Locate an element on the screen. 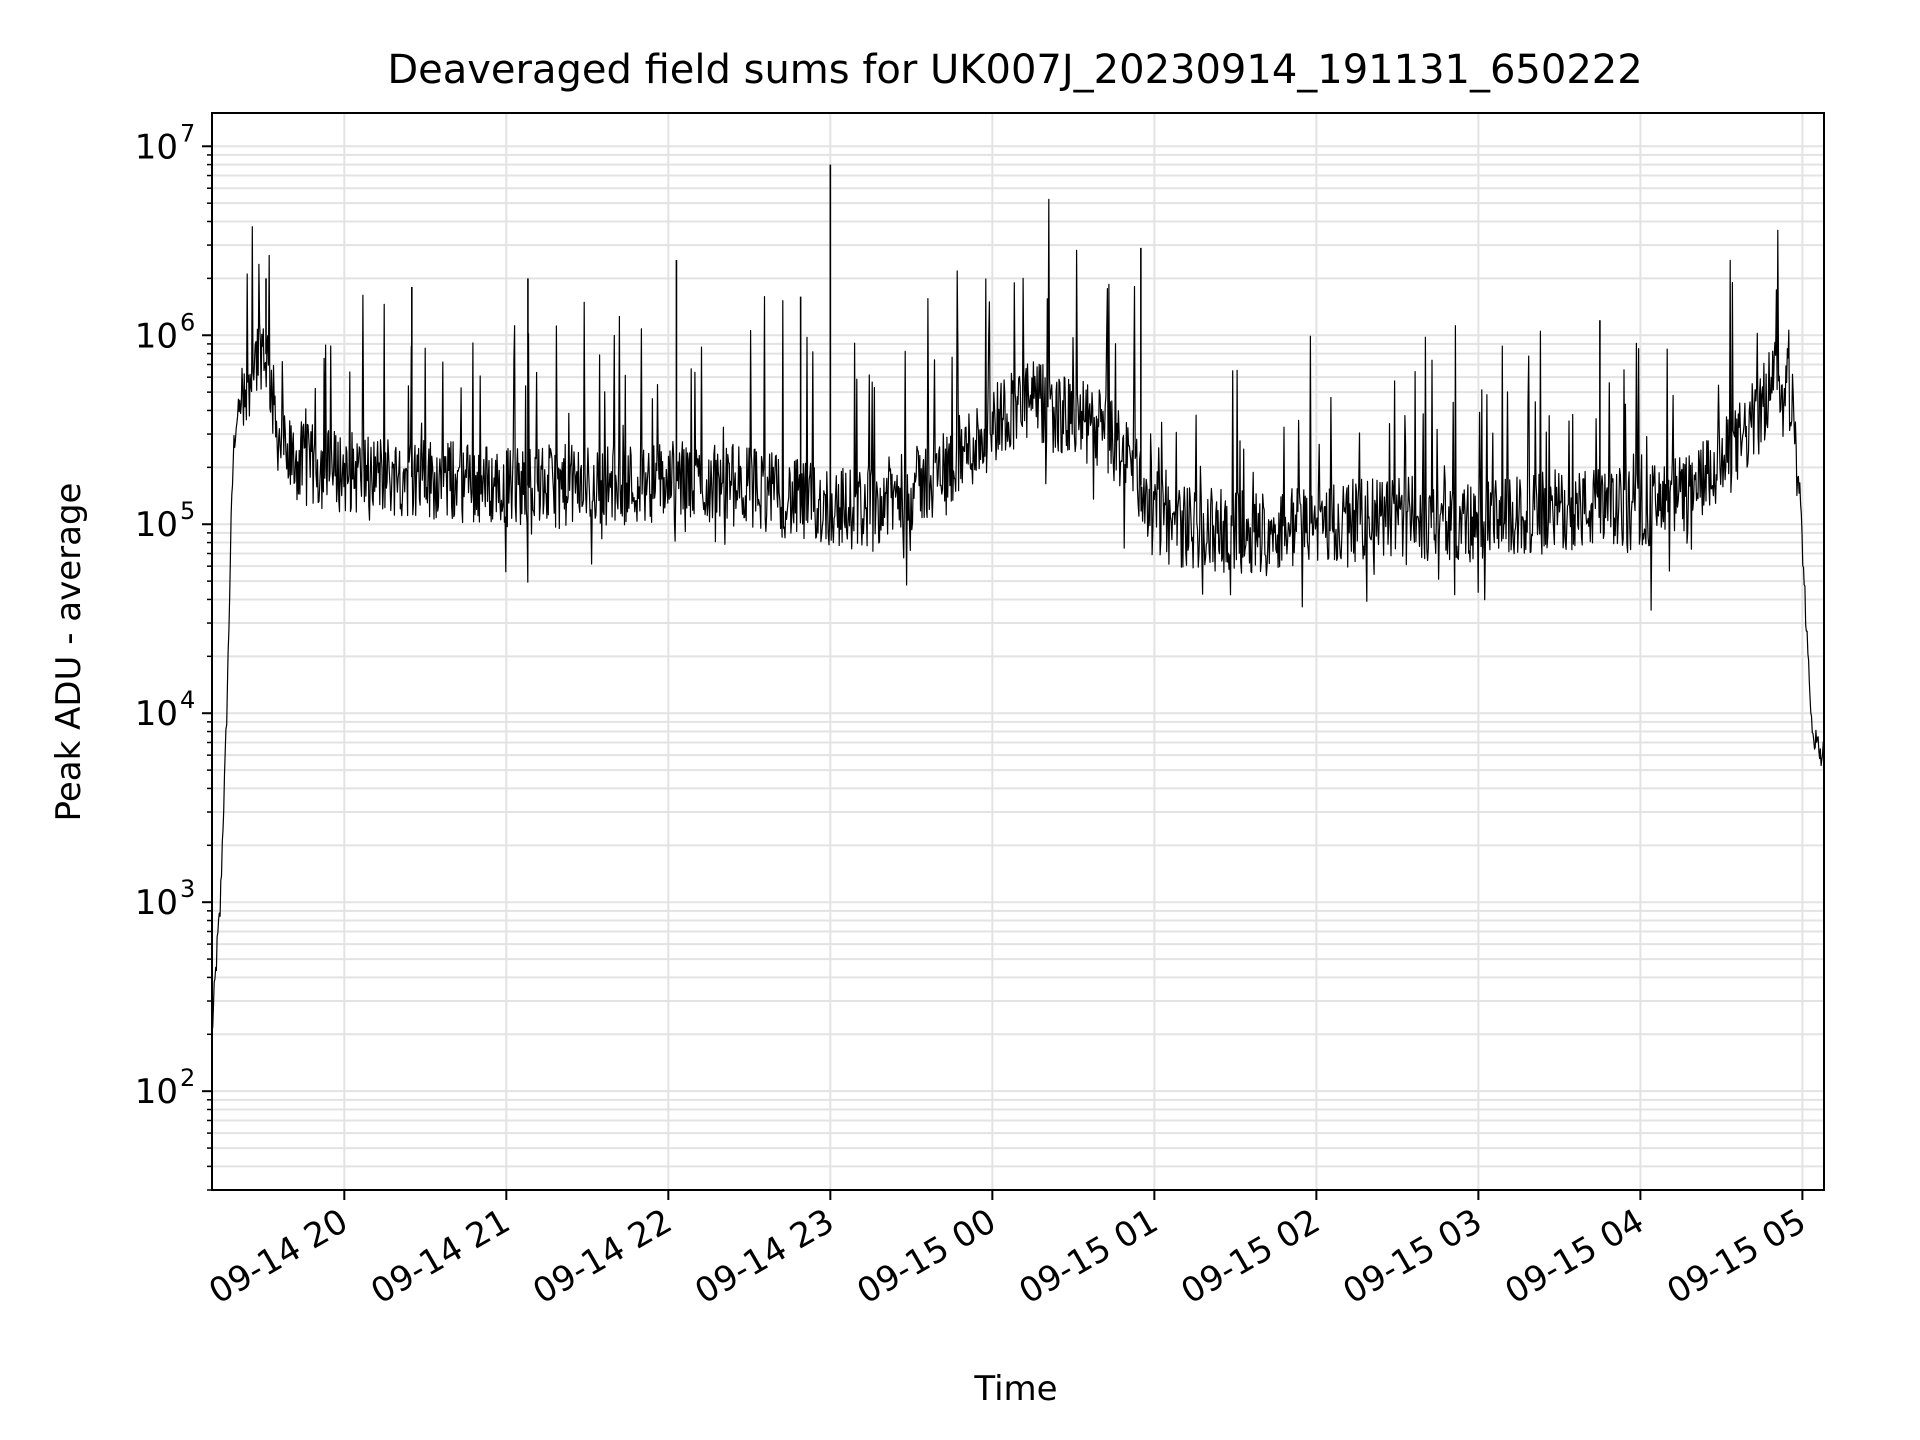 The width and height of the screenshot is (1920, 1440). y-tick-exponent: 3 is located at coordinates (187, 889).